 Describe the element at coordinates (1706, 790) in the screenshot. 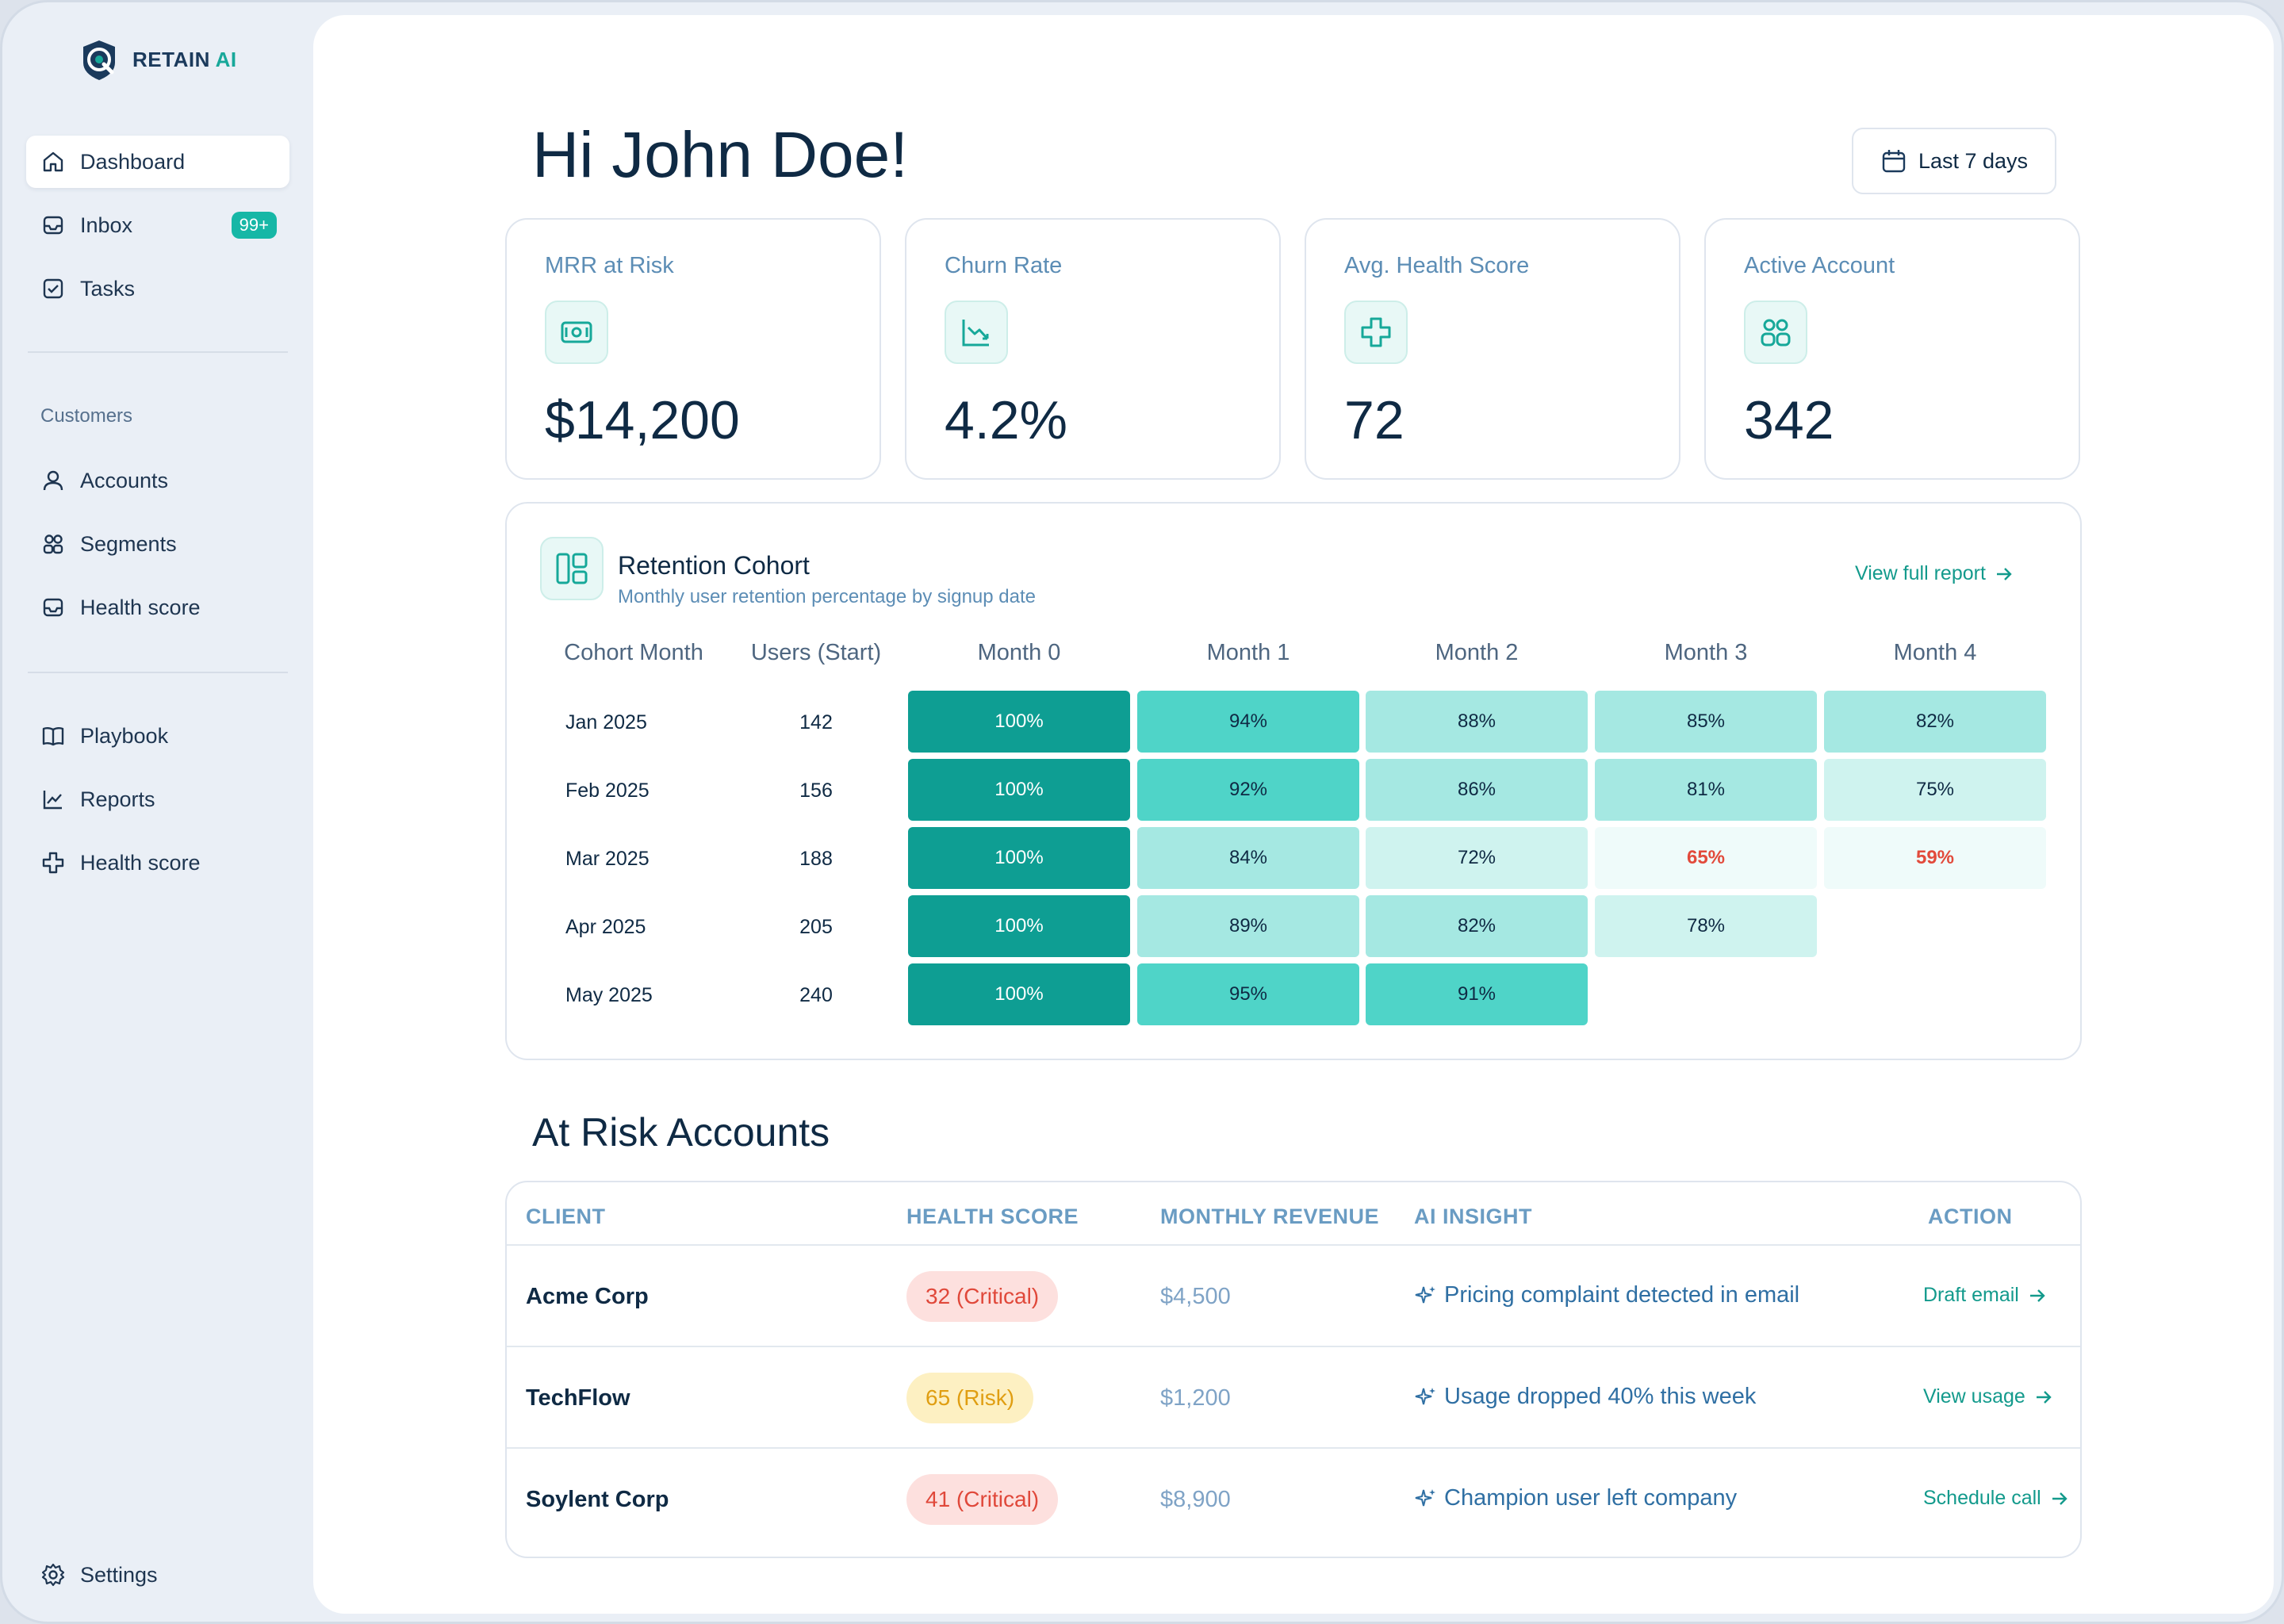

I see `cohort-cell: 81%` at that location.